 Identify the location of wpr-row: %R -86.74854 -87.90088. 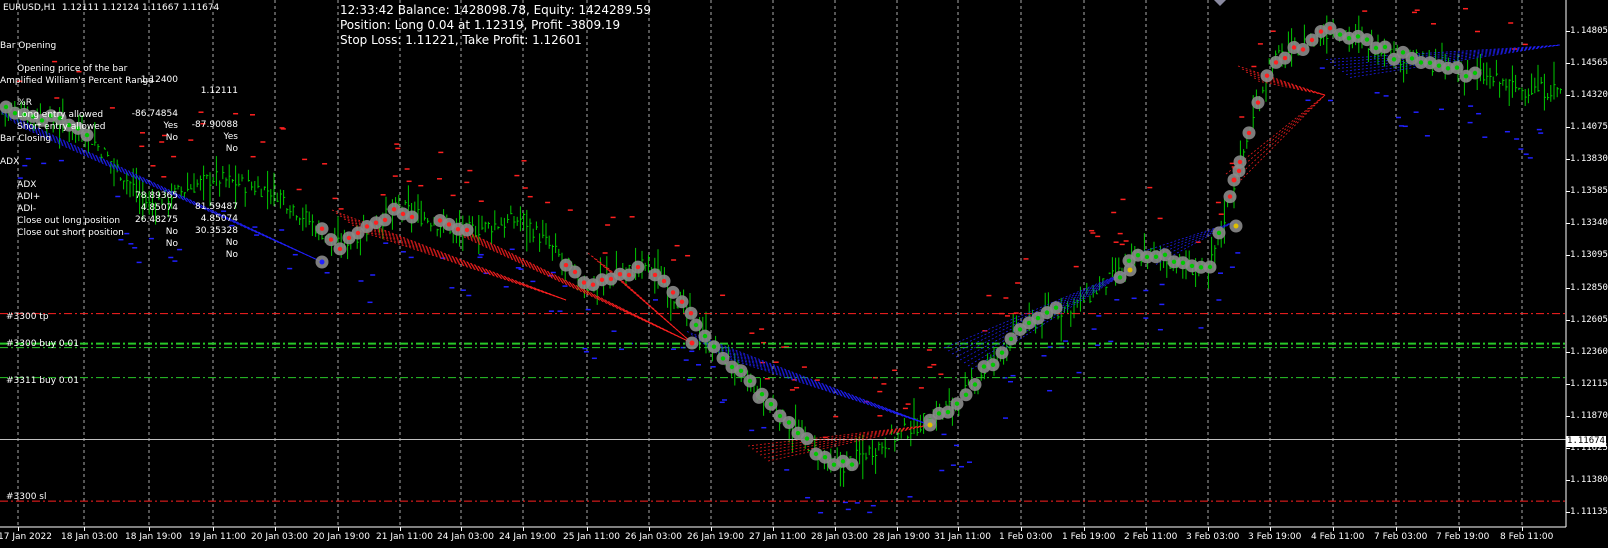
(120, 114).